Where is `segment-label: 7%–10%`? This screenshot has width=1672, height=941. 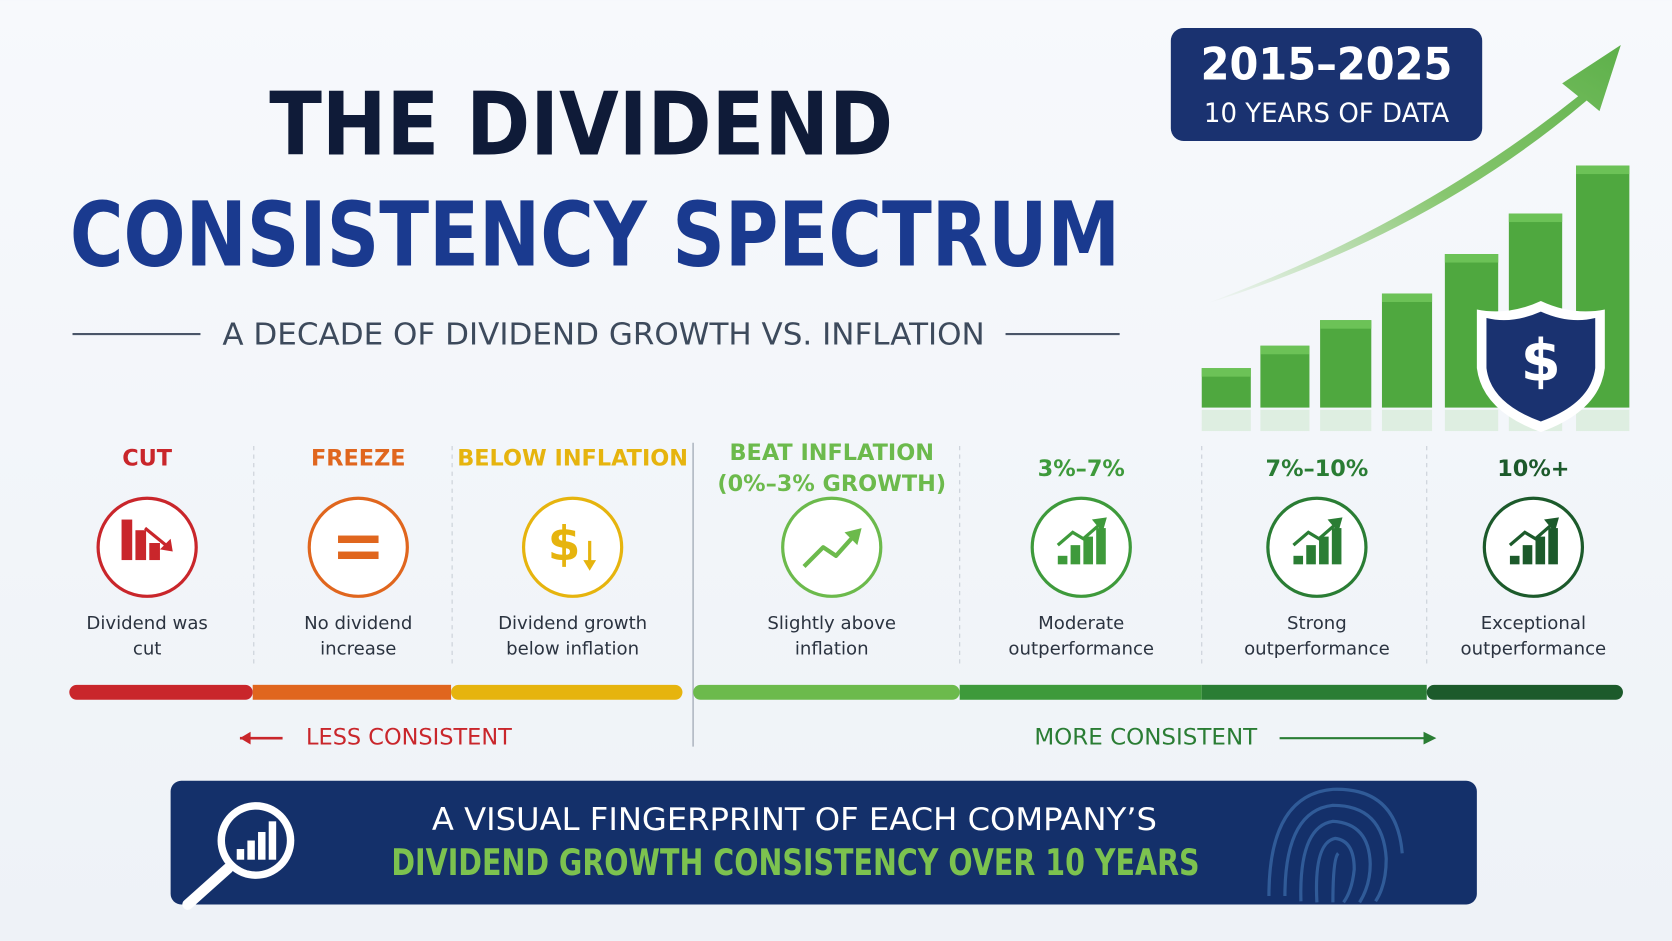
segment-label: 7%–10% is located at coordinates (1317, 469).